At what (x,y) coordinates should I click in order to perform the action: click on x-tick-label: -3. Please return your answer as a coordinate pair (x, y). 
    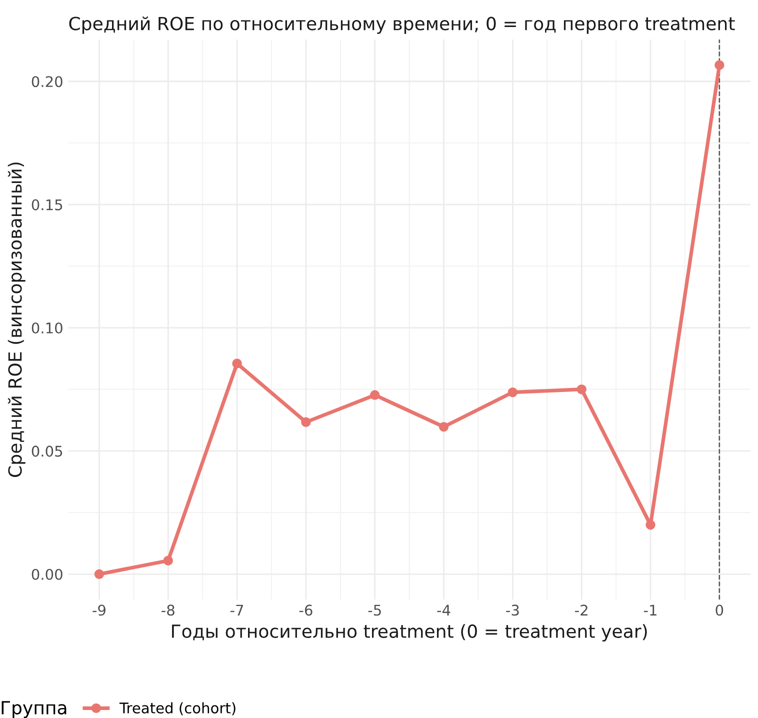
    Looking at the image, I should click on (512, 610).